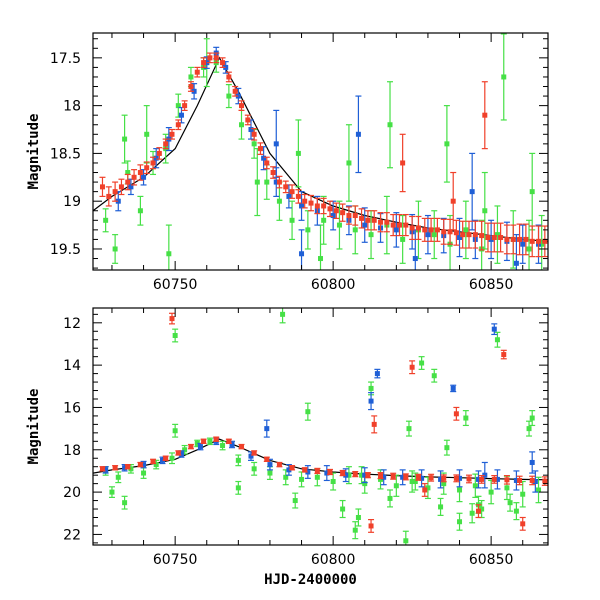 This screenshot has height=600, width=600. What do you see at coordinates (72, 408) in the screenshot?
I see `y-tick-label: 16` at bounding box center [72, 408].